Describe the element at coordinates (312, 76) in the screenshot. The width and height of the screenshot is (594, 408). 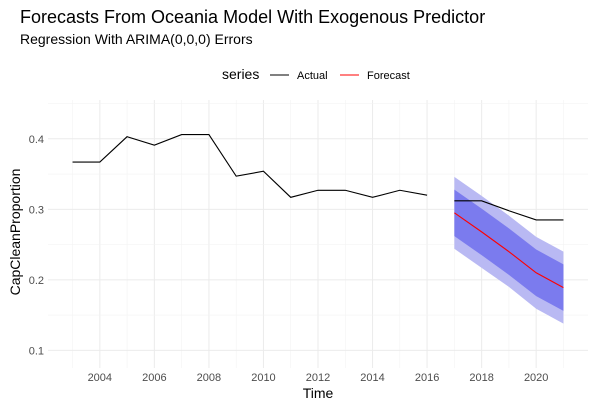
I see `legend-label-actual: Actual` at that location.